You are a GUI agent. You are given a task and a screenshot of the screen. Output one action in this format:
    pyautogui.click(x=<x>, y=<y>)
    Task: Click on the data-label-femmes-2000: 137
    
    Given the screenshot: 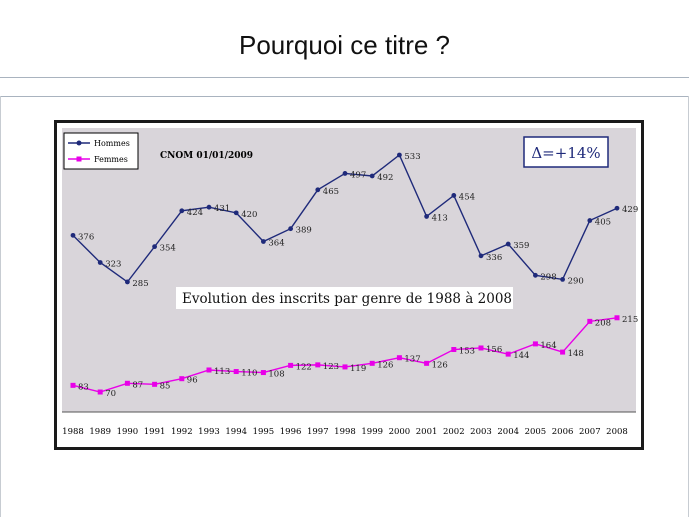 What is the action you would take?
    pyautogui.click(x=412, y=360)
    